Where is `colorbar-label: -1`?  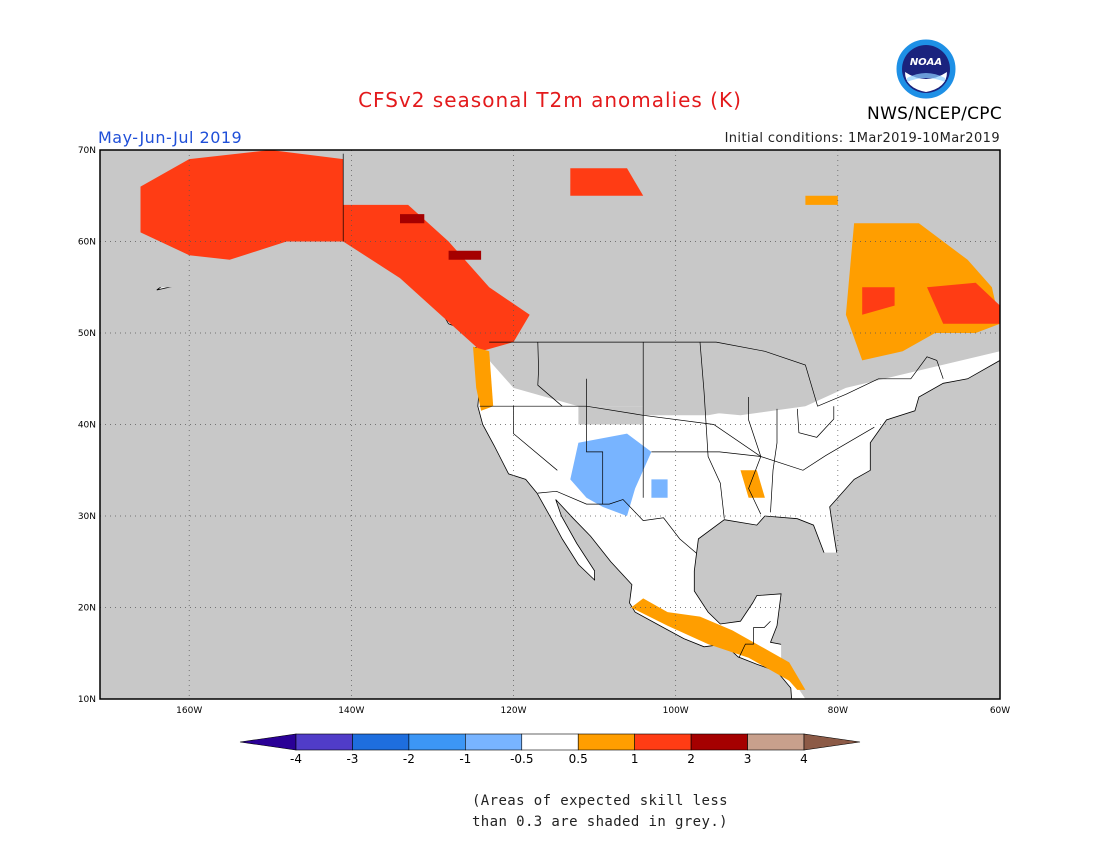
colorbar-label: -1 is located at coordinates (465, 759).